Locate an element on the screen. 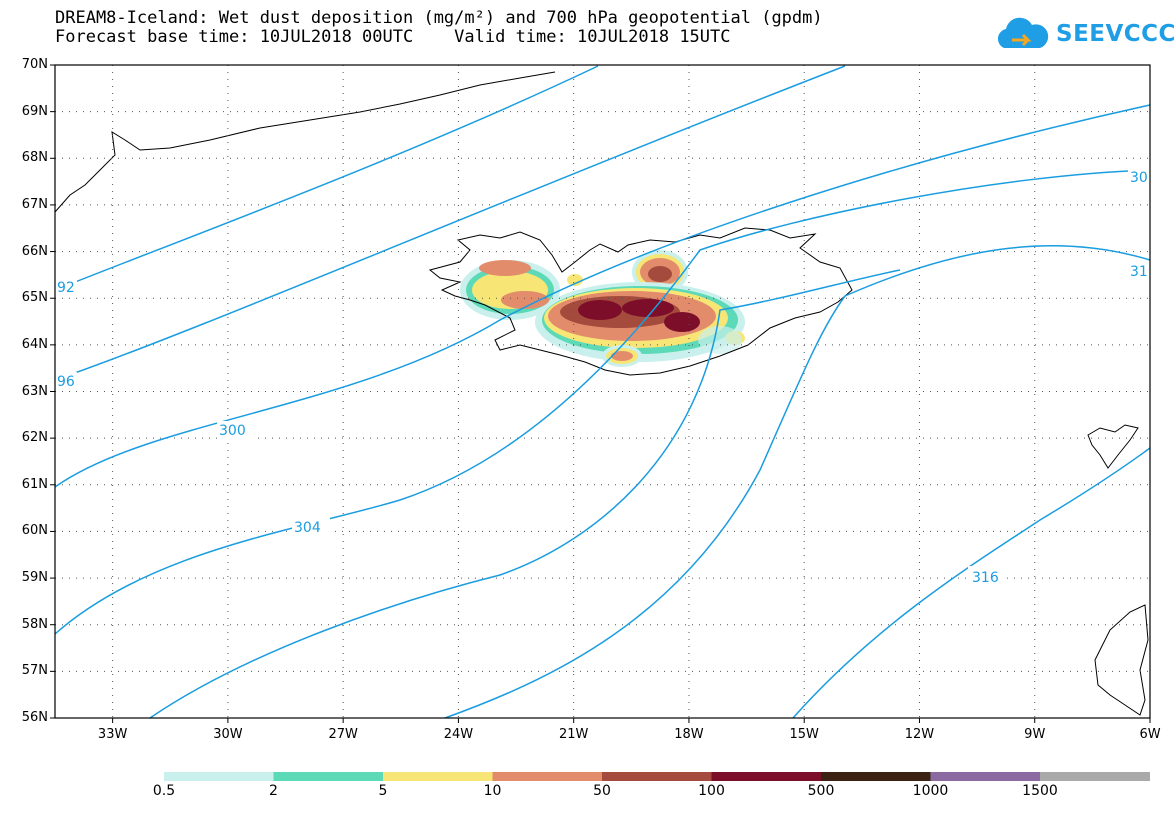 The image size is (1175, 815). cloud-icon is located at coordinates (1023, 32).